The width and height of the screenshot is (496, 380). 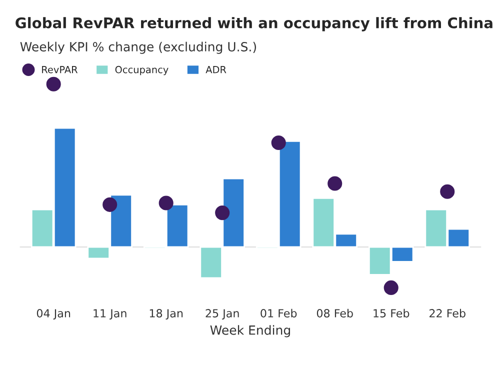 I want to click on x-tick-label: 08 Feb, so click(x=334, y=313).